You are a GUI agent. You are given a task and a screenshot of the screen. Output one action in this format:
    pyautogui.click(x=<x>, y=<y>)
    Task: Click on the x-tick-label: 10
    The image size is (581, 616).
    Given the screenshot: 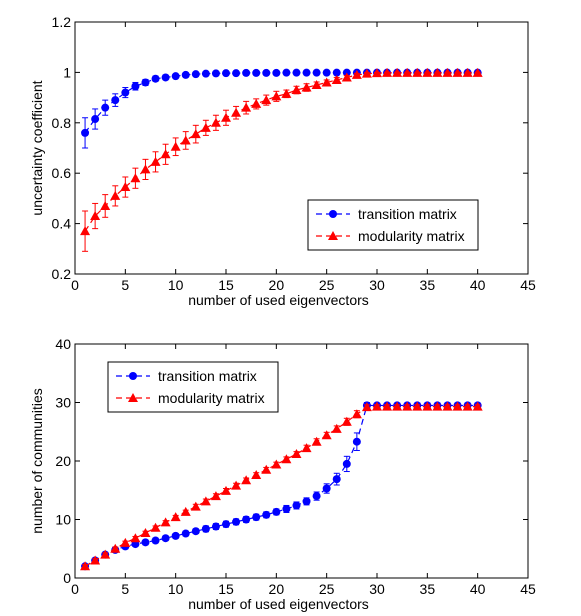 What is the action you would take?
    pyautogui.click(x=176, y=285)
    